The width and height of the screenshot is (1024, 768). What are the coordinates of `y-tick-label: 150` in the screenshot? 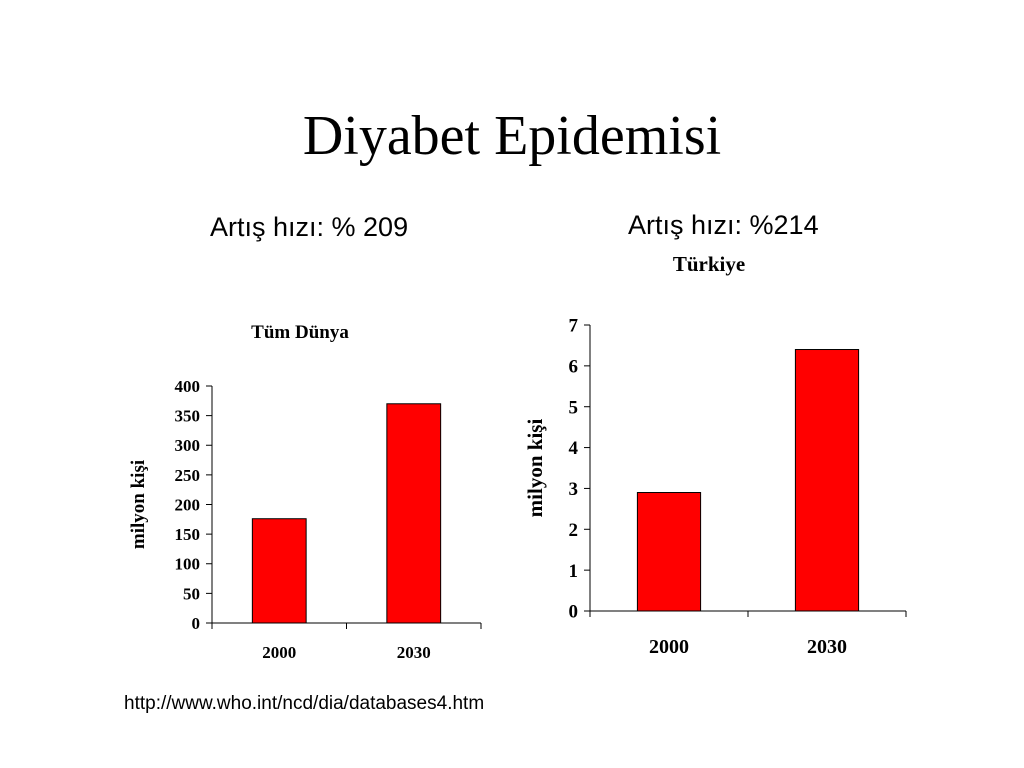 It's located at (188, 534).